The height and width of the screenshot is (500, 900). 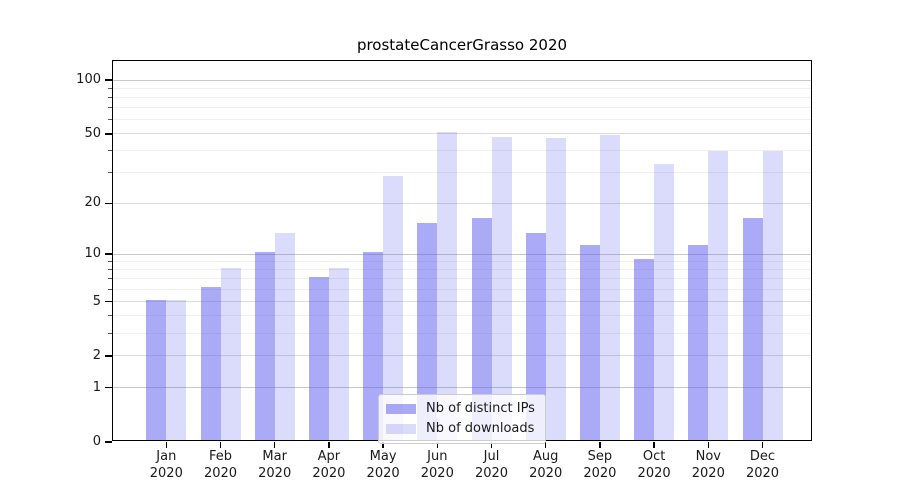 I want to click on bar-ips-may, so click(x=373, y=346).